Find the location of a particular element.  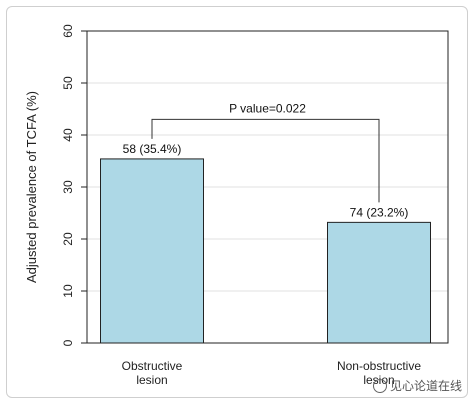

p-value-annotation: P value=0.022 is located at coordinates (267, 108).